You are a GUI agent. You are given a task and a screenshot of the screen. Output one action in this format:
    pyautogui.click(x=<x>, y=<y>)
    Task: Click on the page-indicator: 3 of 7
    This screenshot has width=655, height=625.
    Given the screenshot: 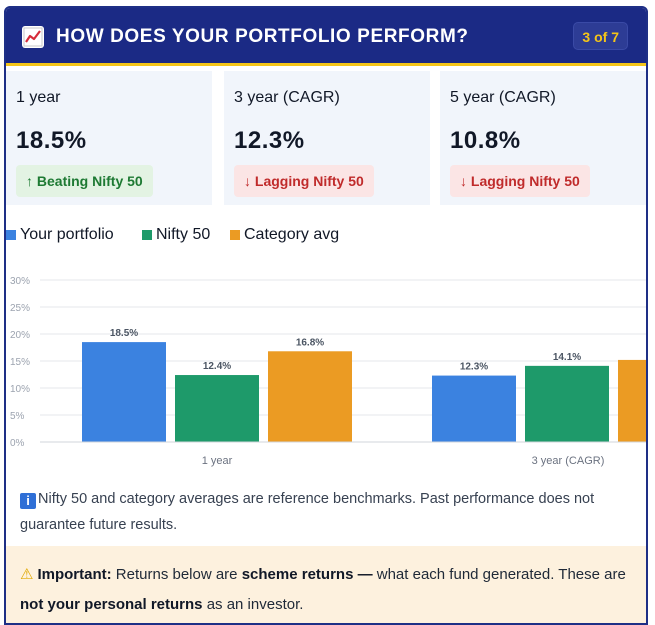 What is the action you would take?
    pyautogui.click(x=600, y=36)
    